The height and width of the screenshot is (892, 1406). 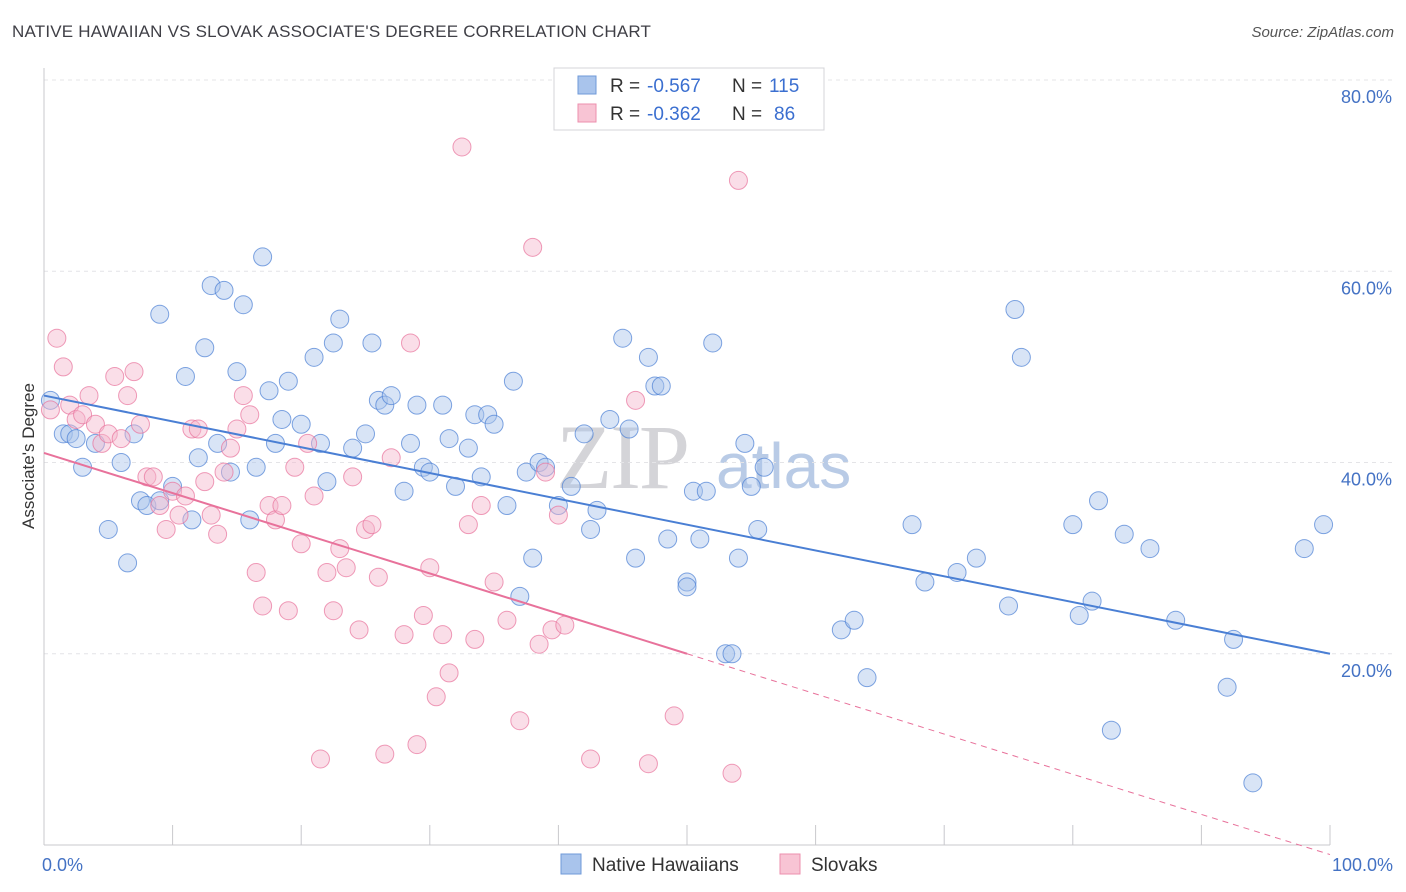 What do you see at coordinates (587, 85) in the screenshot?
I see `legend-swatch-native-hawaiians` at bounding box center [587, 85].